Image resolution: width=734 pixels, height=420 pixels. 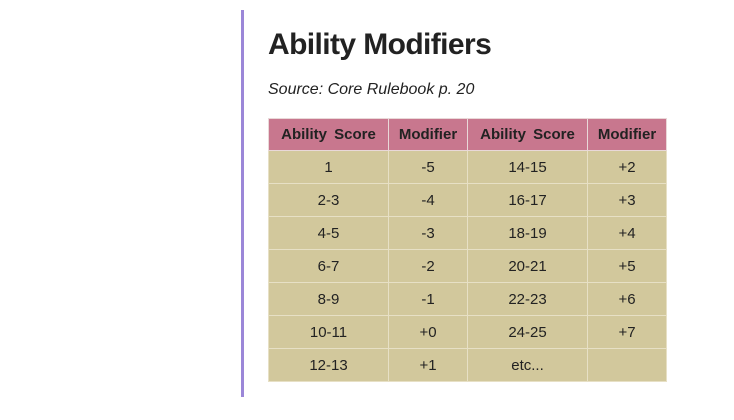 I want to click on table-cell: +0, so click(x=428, y=332).